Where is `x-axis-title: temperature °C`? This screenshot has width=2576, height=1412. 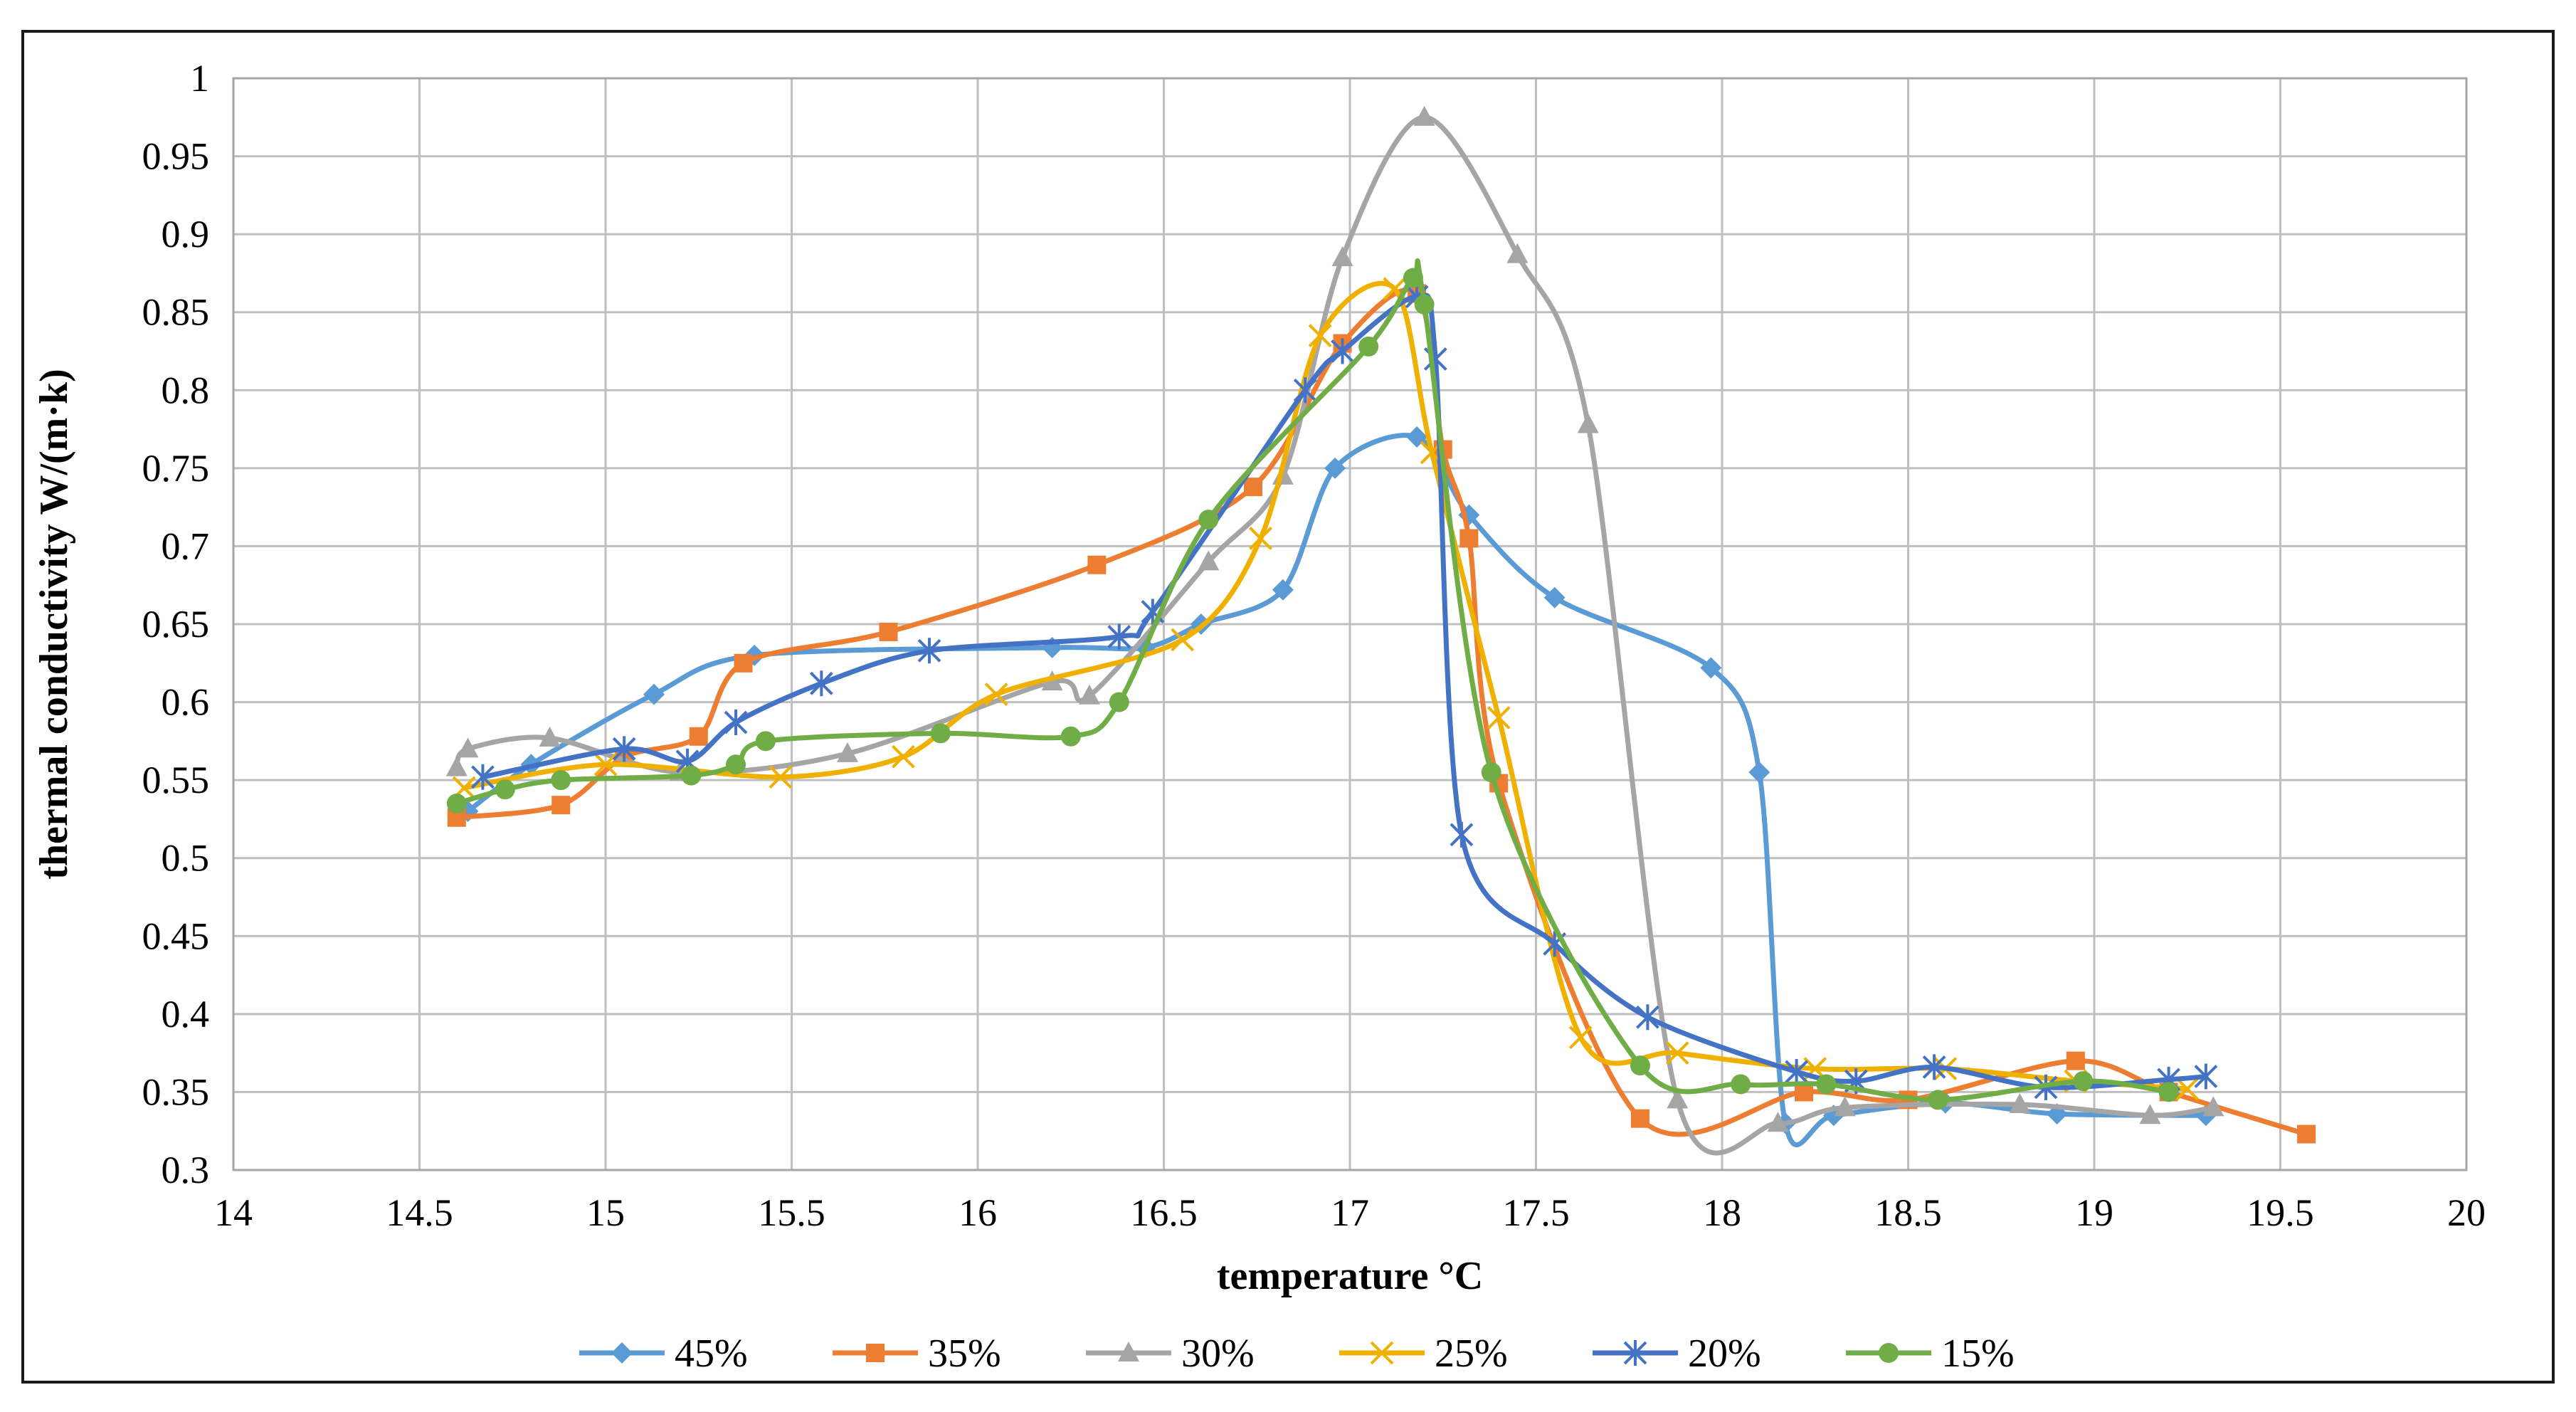 x-axis-title: temperature °C is located at coordinates (1350, 1276).